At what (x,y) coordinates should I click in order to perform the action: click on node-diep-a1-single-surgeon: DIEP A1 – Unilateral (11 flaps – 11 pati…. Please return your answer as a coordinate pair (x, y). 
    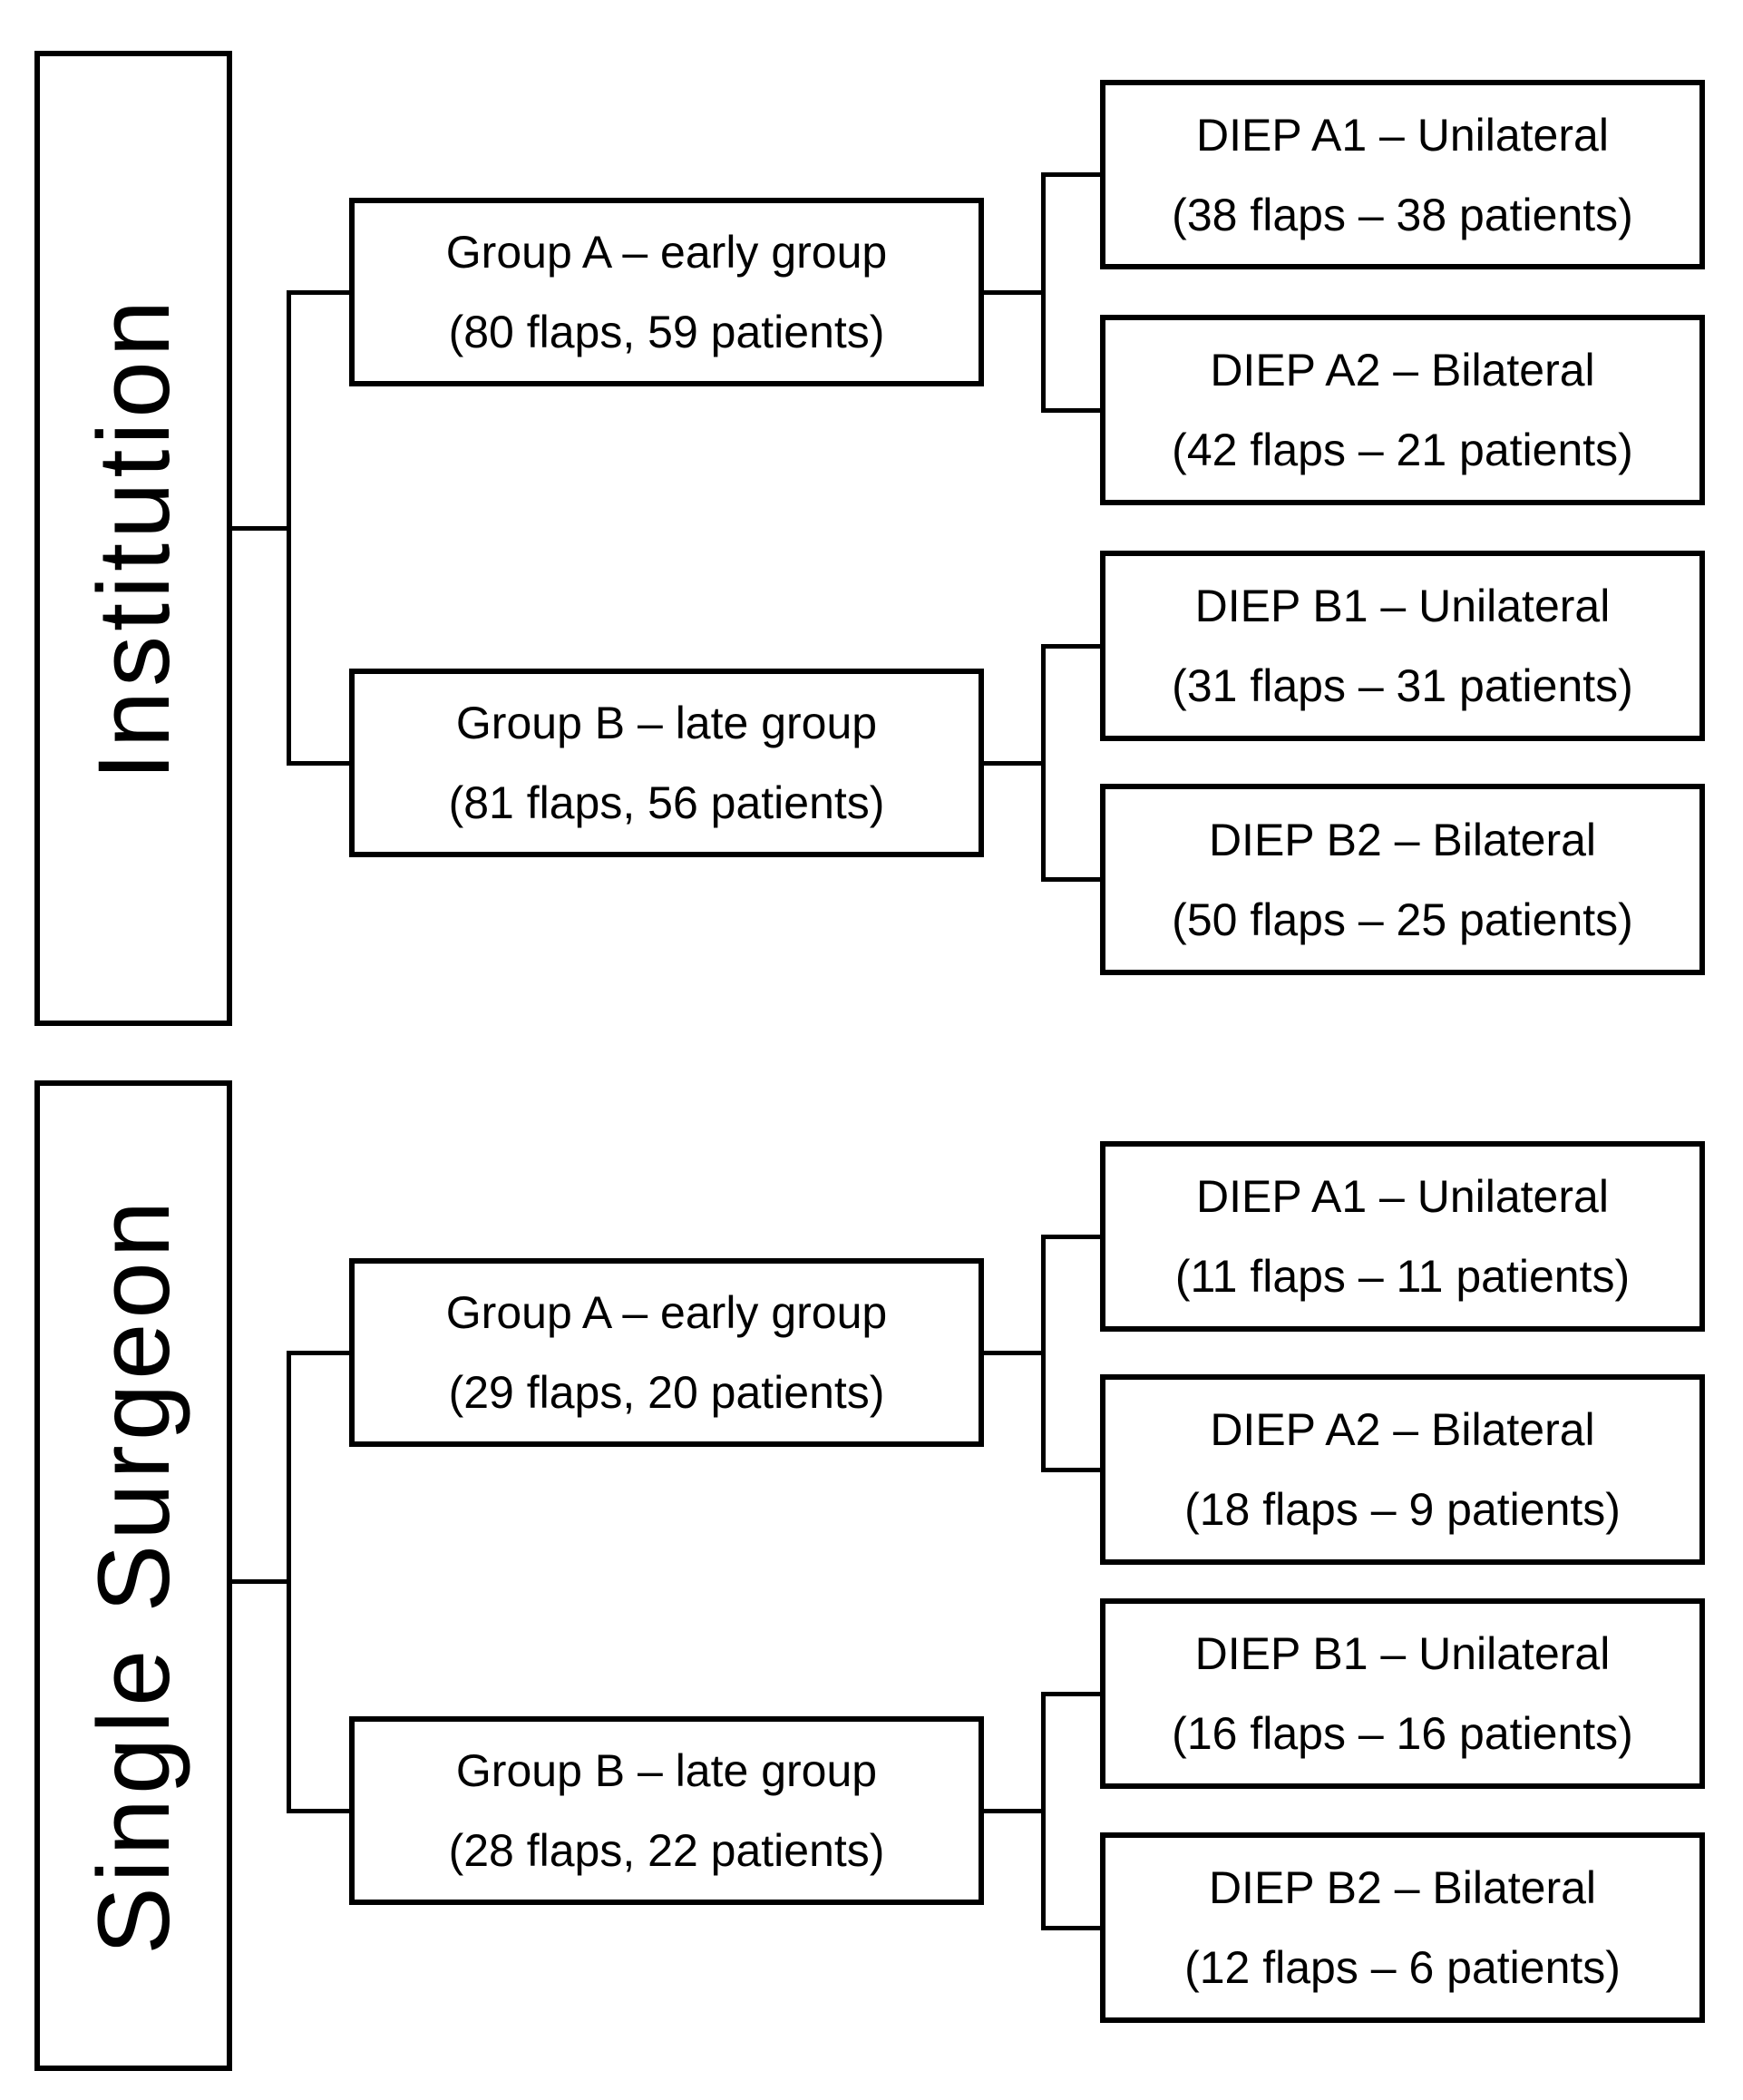
    Looking at the image, I should click on (1402, 1236).